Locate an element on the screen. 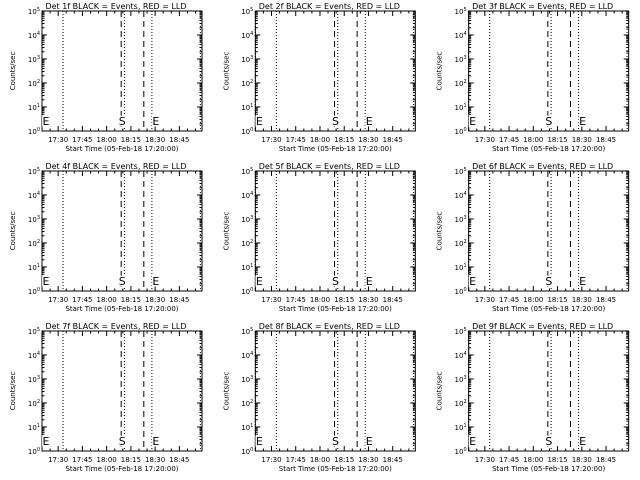  x-tick-label: 17:45 is located at coordinates (509, 300).